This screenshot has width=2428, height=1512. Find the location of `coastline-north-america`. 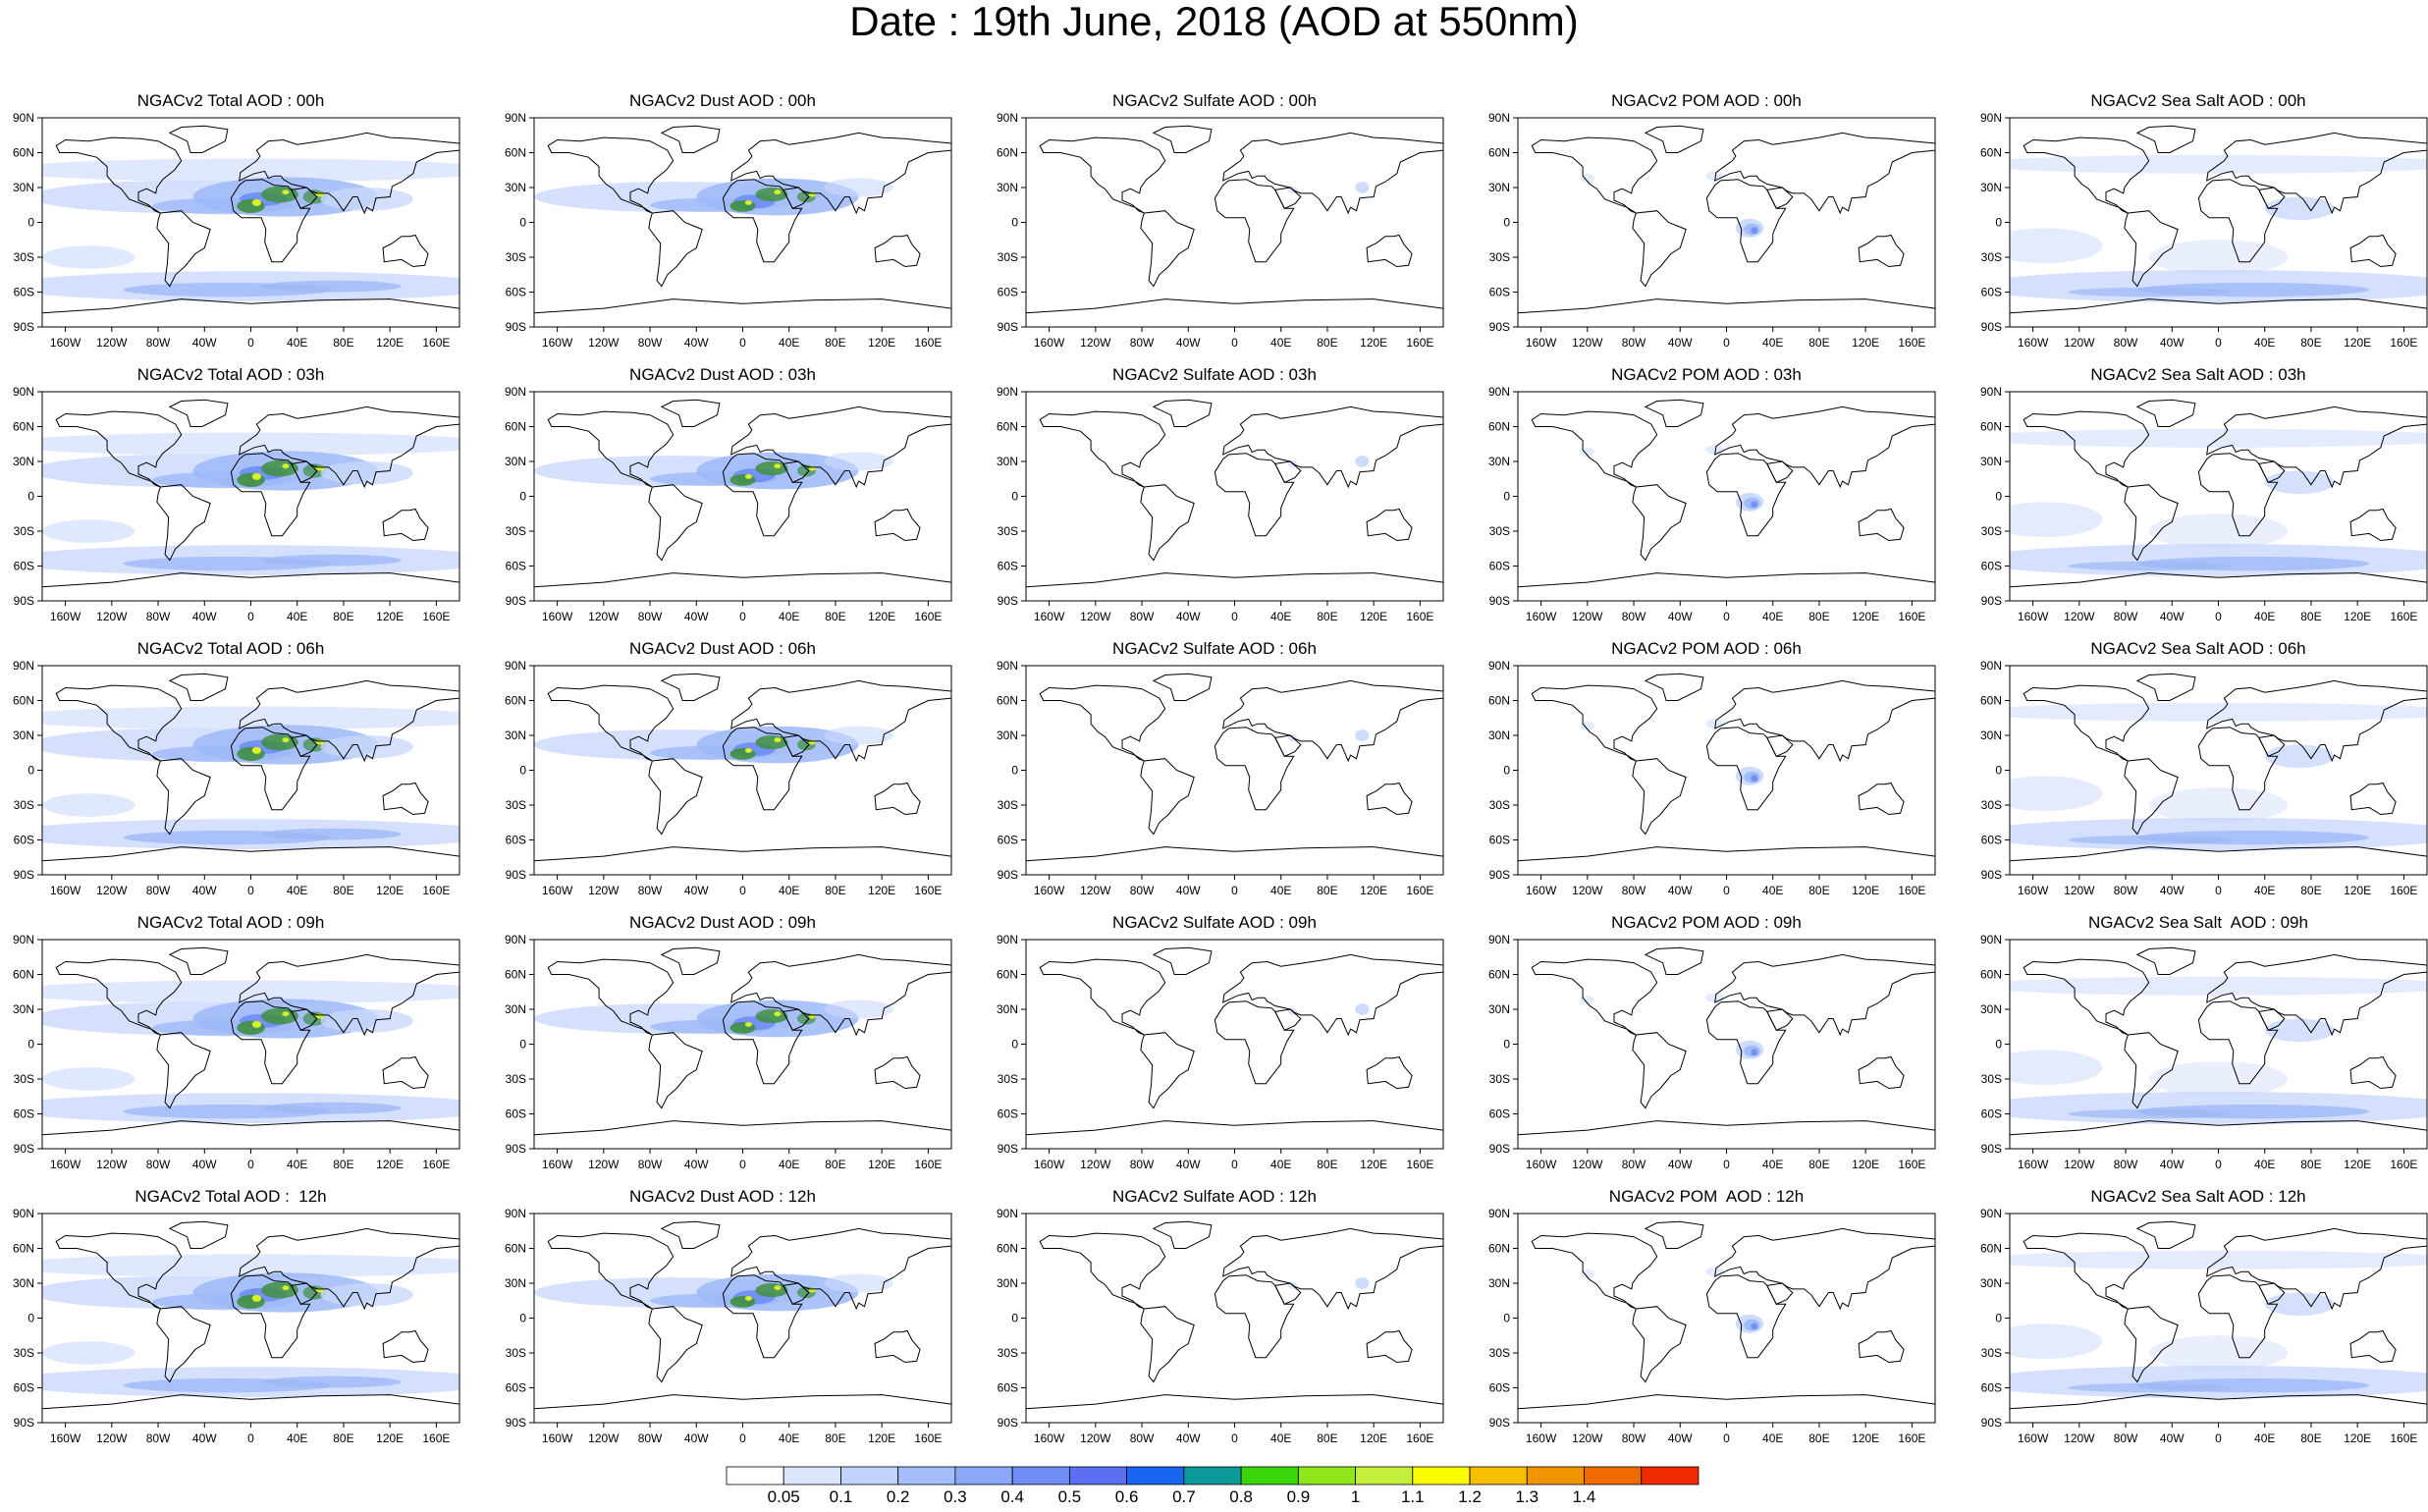

coastline-north-america is located at coordinates (2086, 449).